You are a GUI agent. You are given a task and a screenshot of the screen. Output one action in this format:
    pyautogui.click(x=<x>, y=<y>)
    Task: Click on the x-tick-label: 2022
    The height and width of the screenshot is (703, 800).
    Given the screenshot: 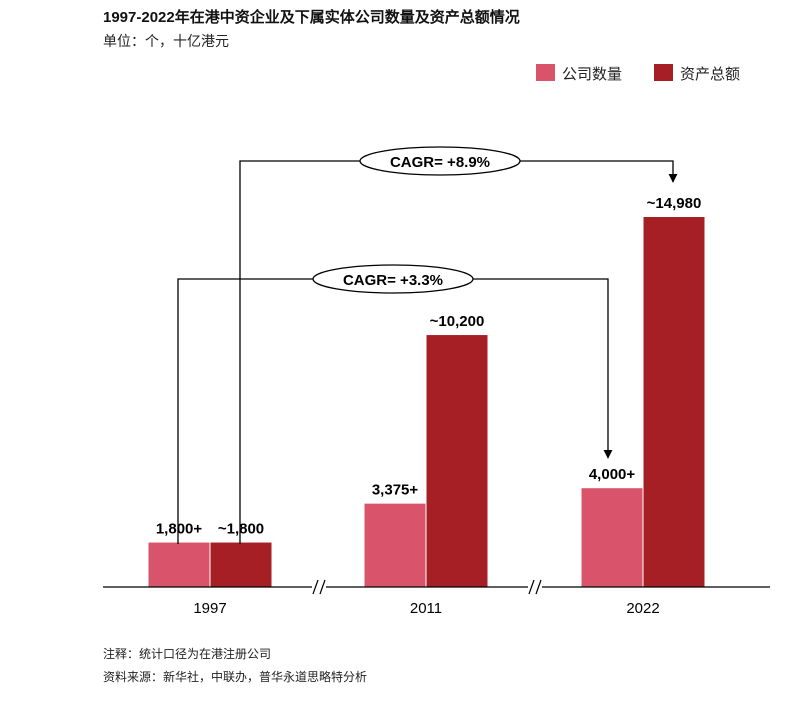 What is the action you would take?
    pyautogui.click(x=642, y=608)
    